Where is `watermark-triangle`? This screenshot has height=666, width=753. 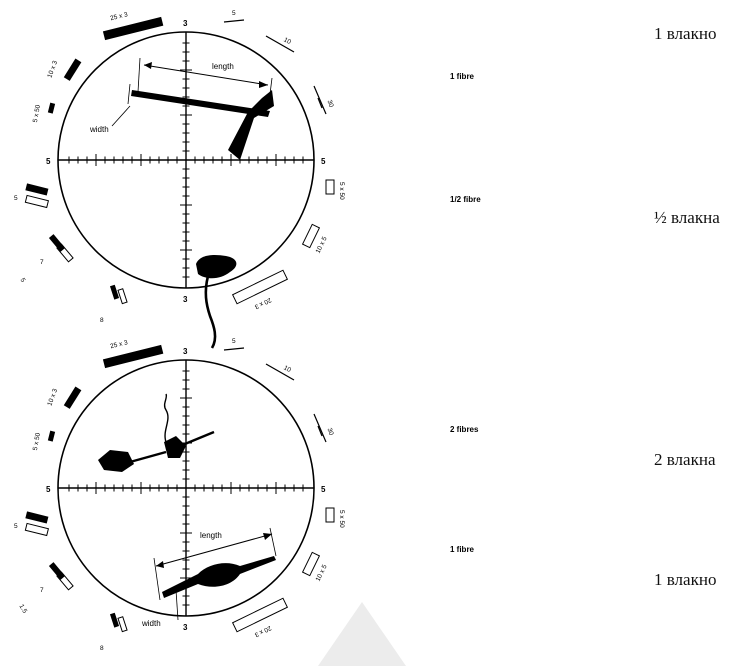
watermark-triangle is located at coordinates (362, 634).